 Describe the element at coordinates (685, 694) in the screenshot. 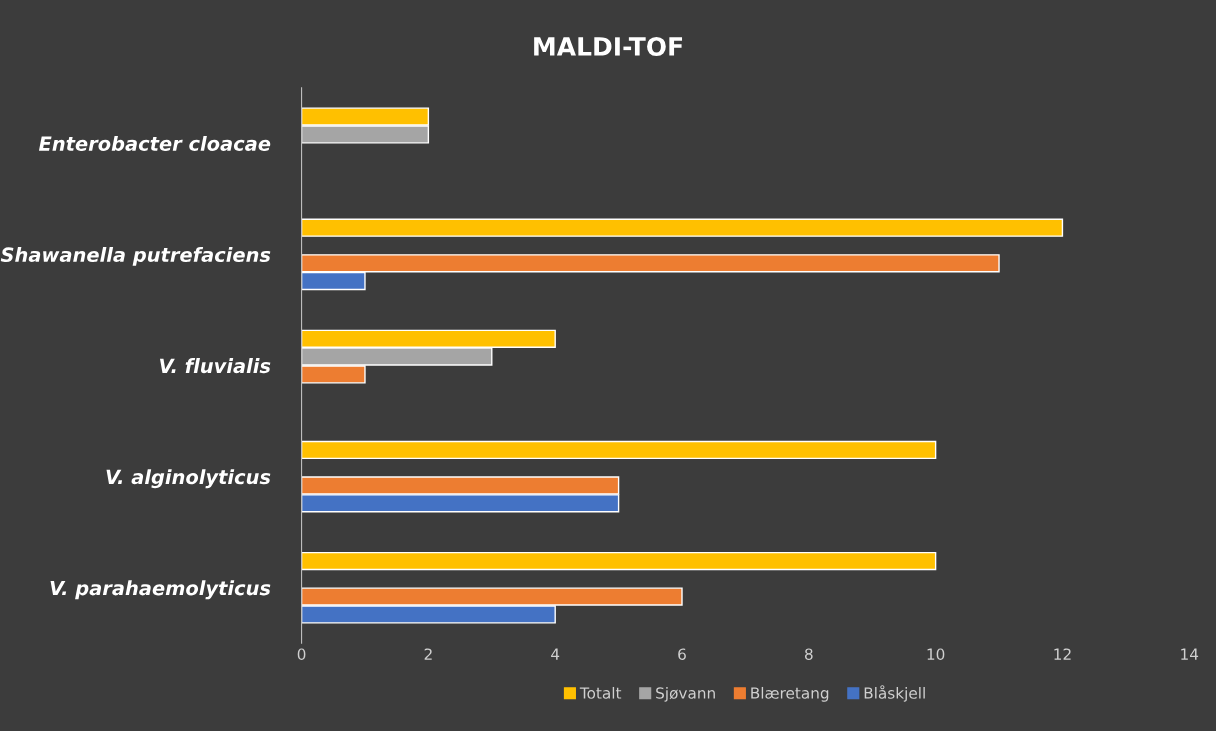

I see `legend-label: Sjøvann` at that location.